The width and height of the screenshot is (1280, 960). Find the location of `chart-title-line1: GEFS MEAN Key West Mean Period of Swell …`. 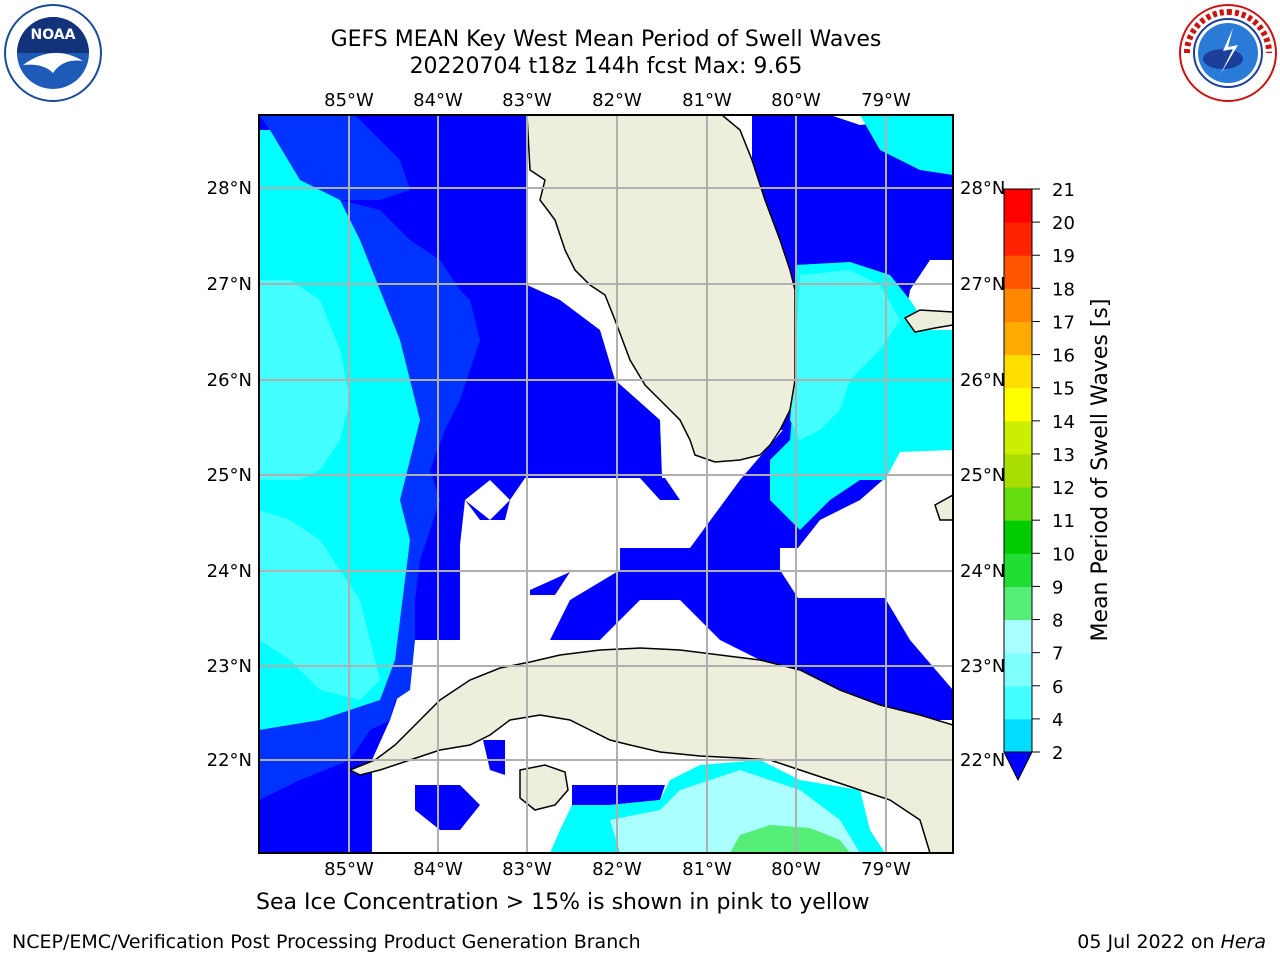

chart-title-line1: GEFS MEAN Key West Mean Period of Swell … is located at coordinates (606, 39).